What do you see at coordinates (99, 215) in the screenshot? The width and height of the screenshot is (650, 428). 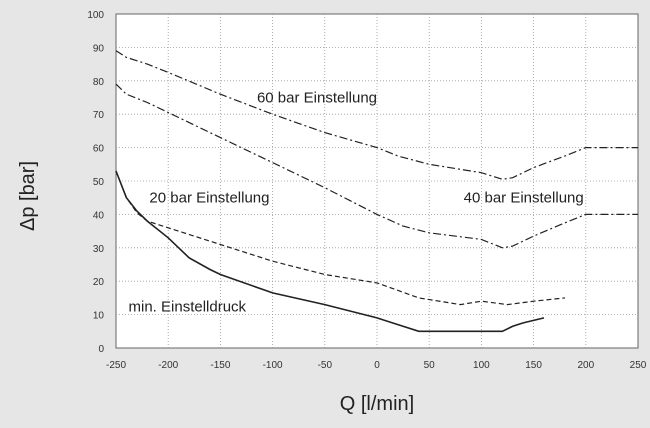 I see `y-tick-label: 40` at bounding box center [99, 215].